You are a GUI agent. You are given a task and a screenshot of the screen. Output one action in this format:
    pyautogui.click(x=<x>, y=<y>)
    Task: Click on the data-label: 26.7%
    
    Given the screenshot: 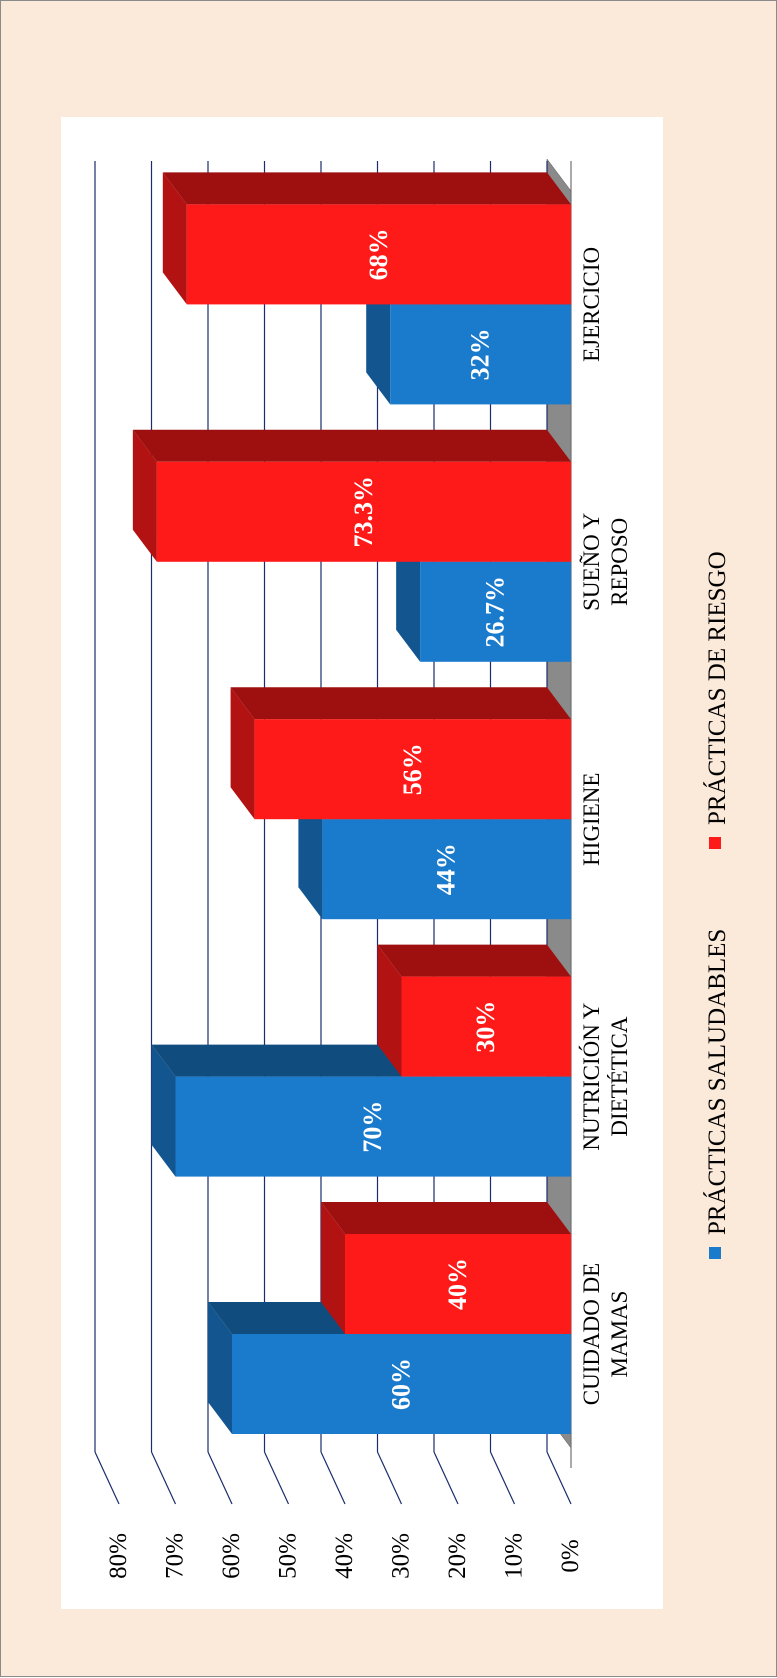 What is the action you would take?
    pyautogui.click(x=495, y=612)
    